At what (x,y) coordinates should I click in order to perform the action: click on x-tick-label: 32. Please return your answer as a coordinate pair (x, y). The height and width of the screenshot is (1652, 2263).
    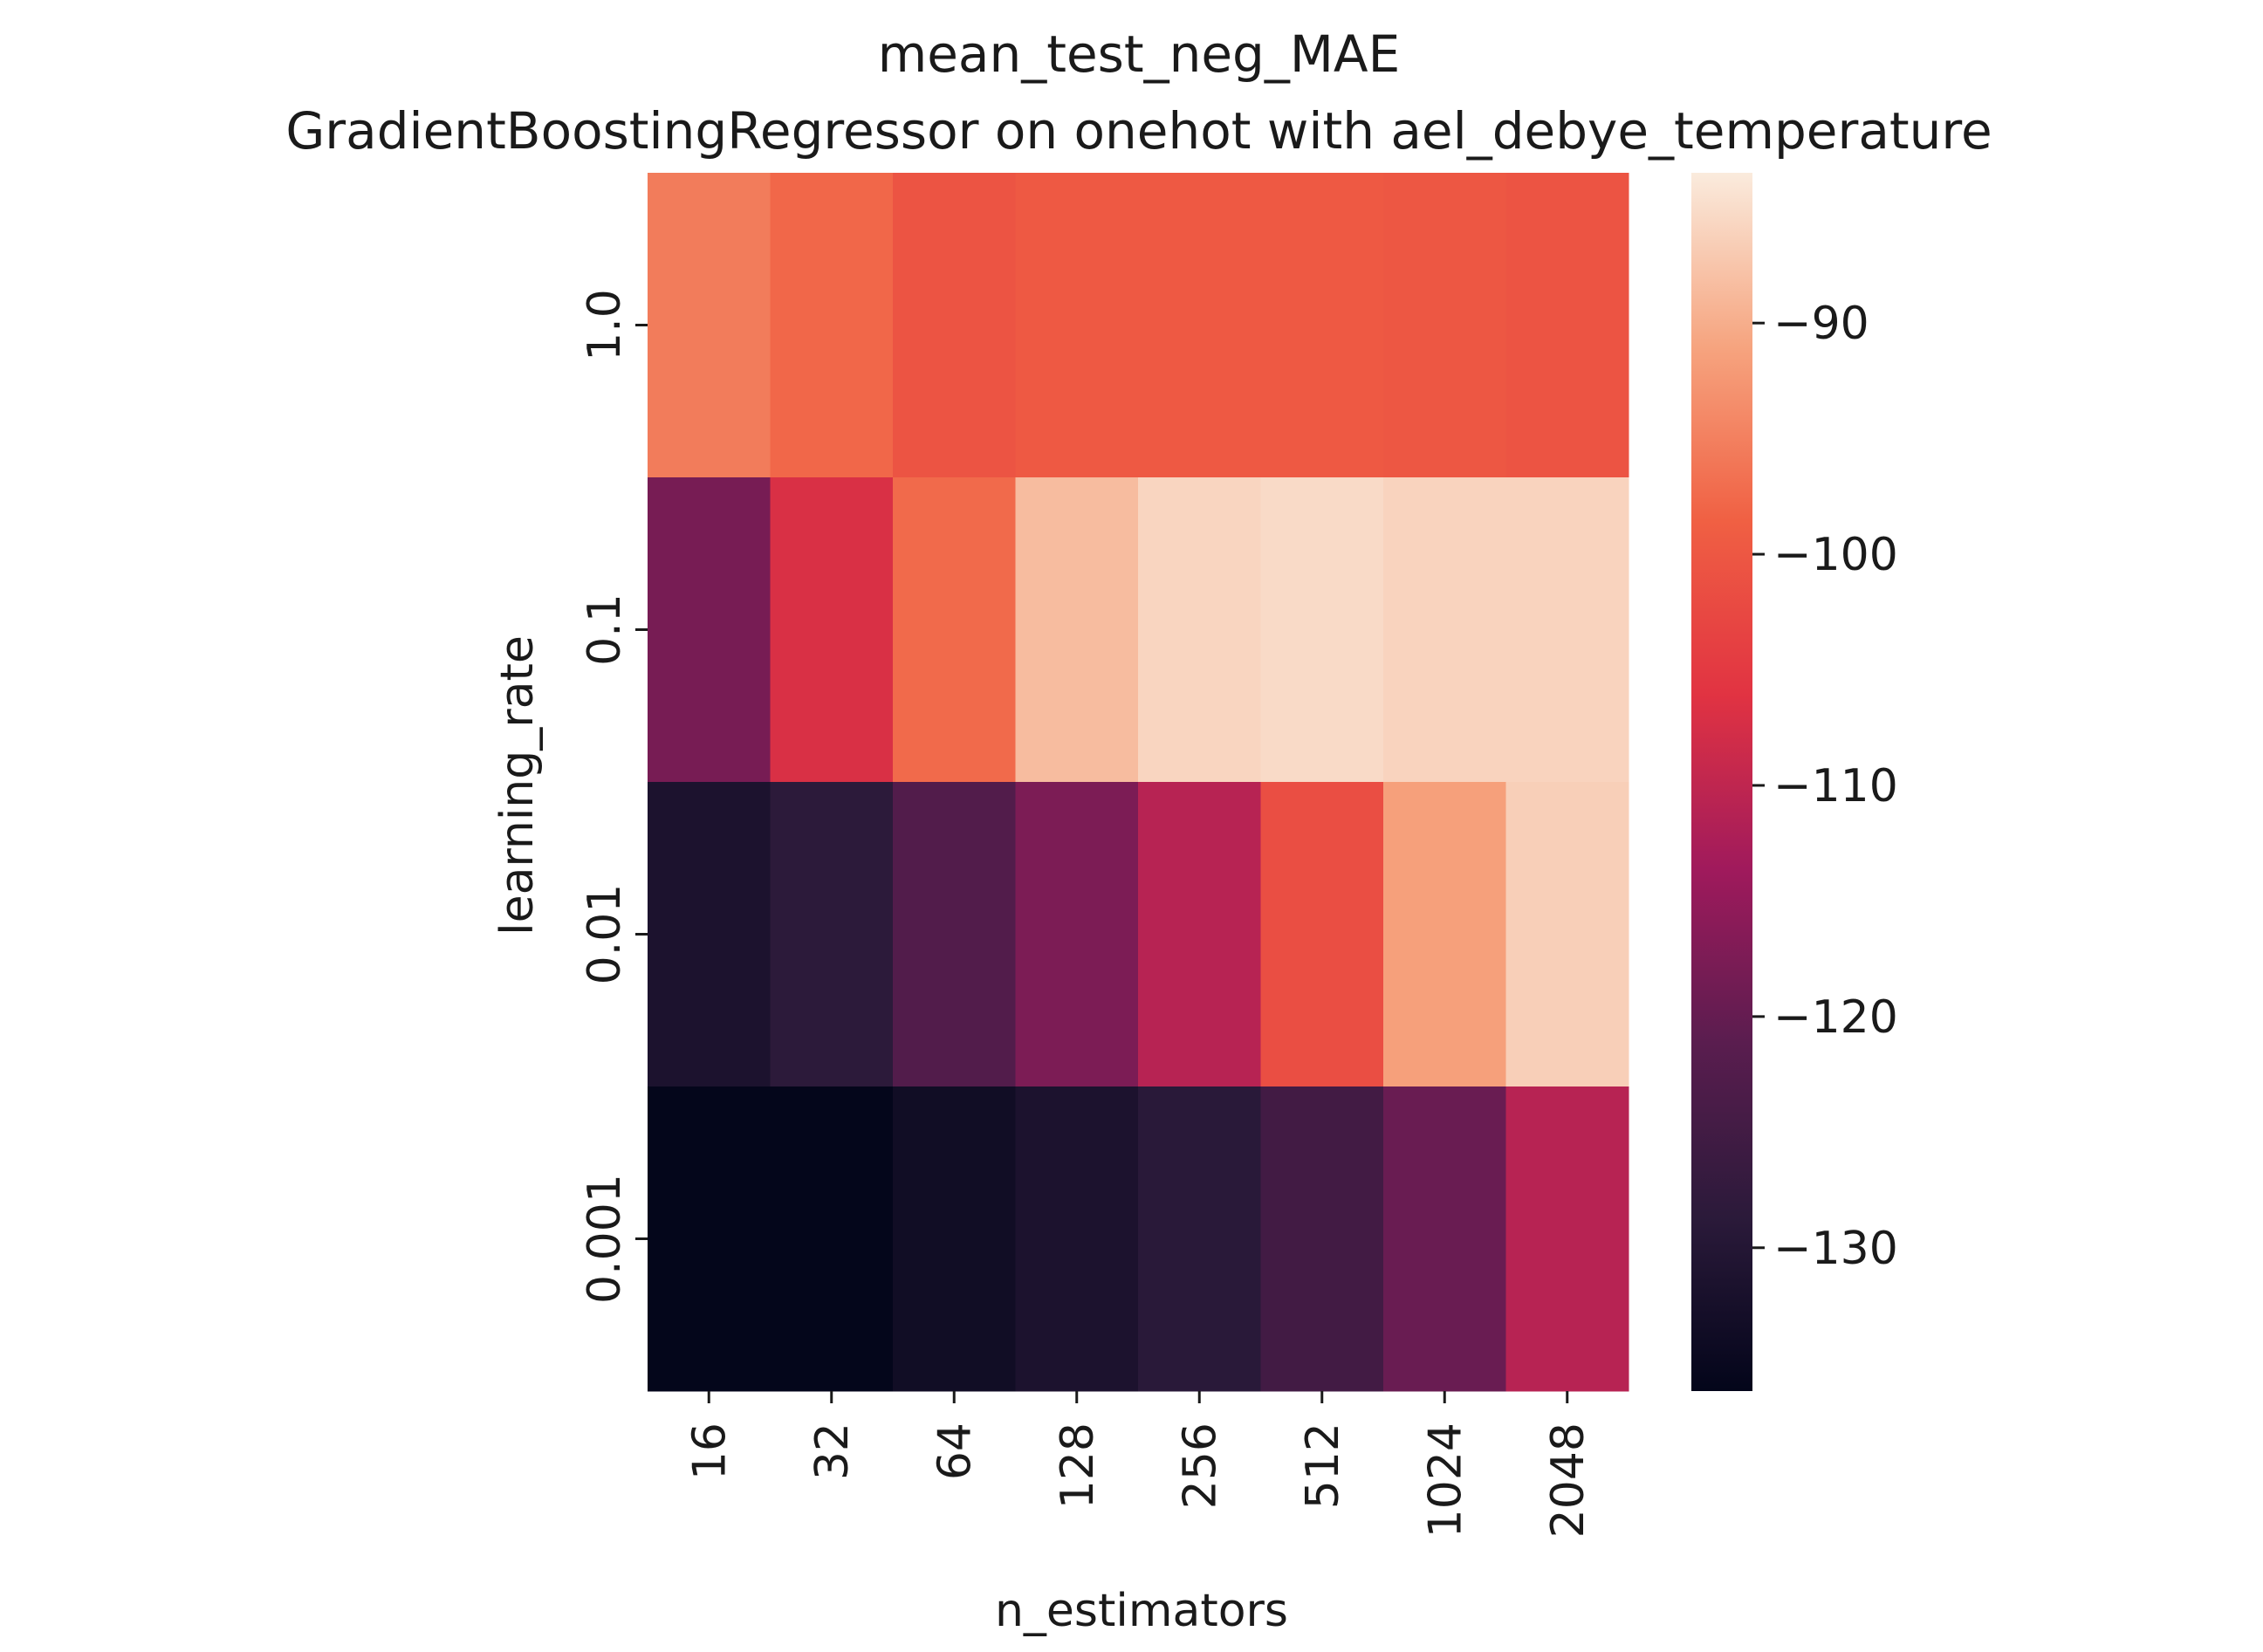
    Looking at the image, I should click on (833, 1451).